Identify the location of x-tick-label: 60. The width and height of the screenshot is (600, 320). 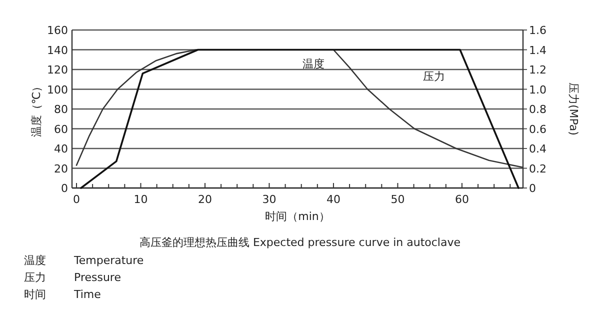
(461, 199).